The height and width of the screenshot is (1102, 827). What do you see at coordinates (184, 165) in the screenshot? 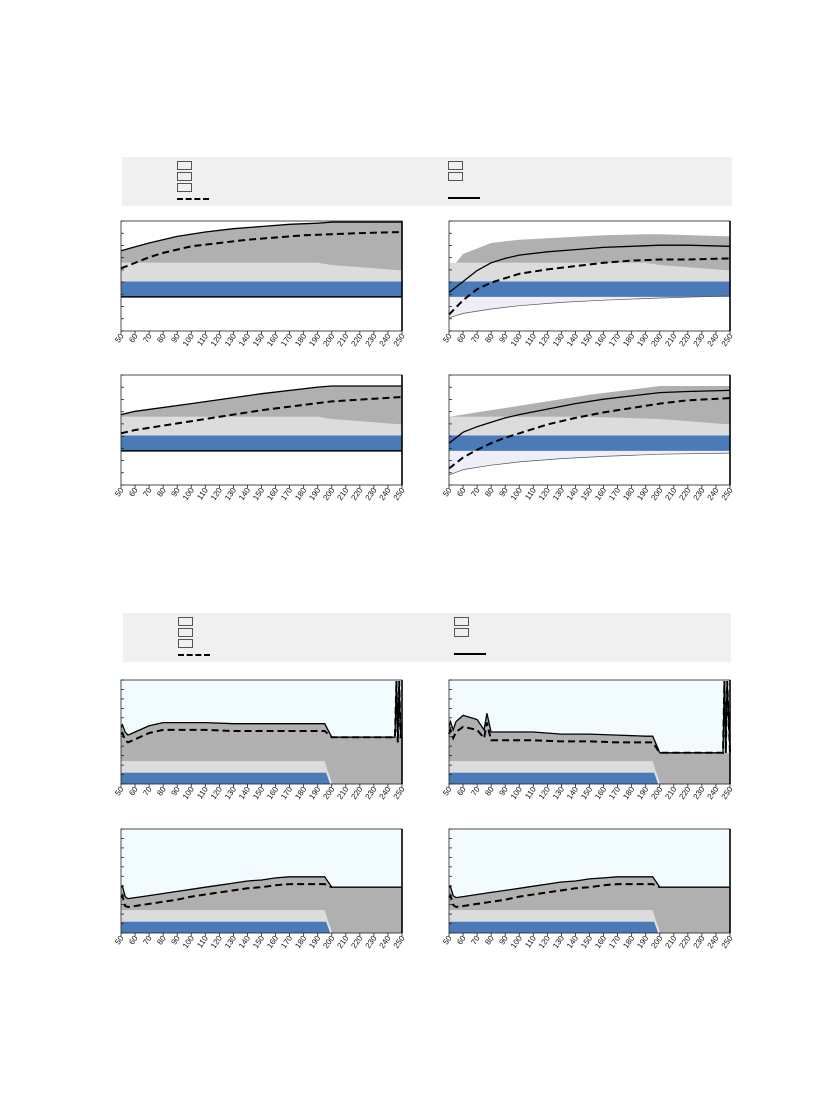
I see `legend-swatch-blue` at bounding box center [184, 165].